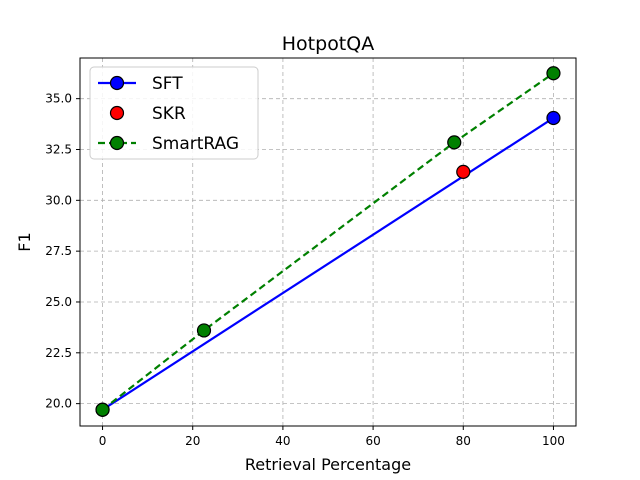  Describe the element at coordinates (58, 149) in the screenshot. I see `y-tick-label: 32.5` at that location.